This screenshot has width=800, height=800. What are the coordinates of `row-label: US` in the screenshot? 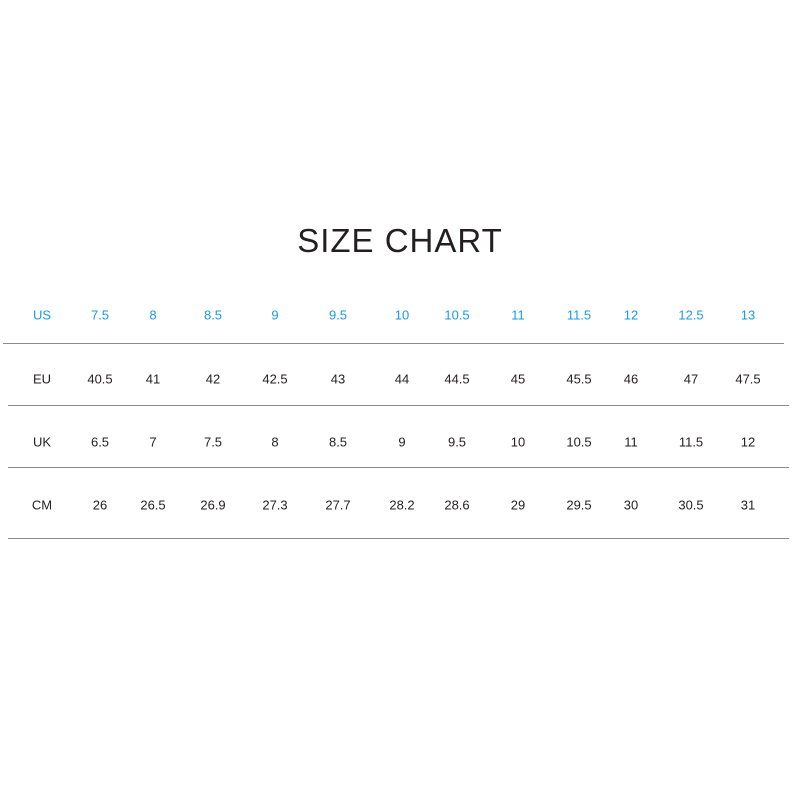 It's located at (42, 315).